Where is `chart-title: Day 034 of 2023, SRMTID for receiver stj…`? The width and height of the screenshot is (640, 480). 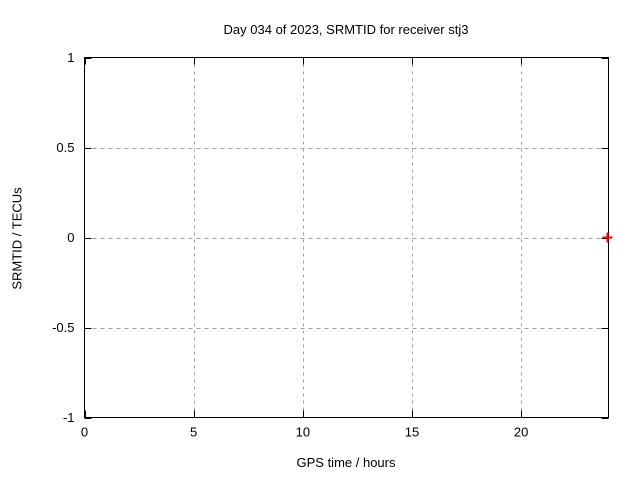 chart-title: Day 034 of 2023, SRMTID for receiver stj… is located at coordinates (346, 29).